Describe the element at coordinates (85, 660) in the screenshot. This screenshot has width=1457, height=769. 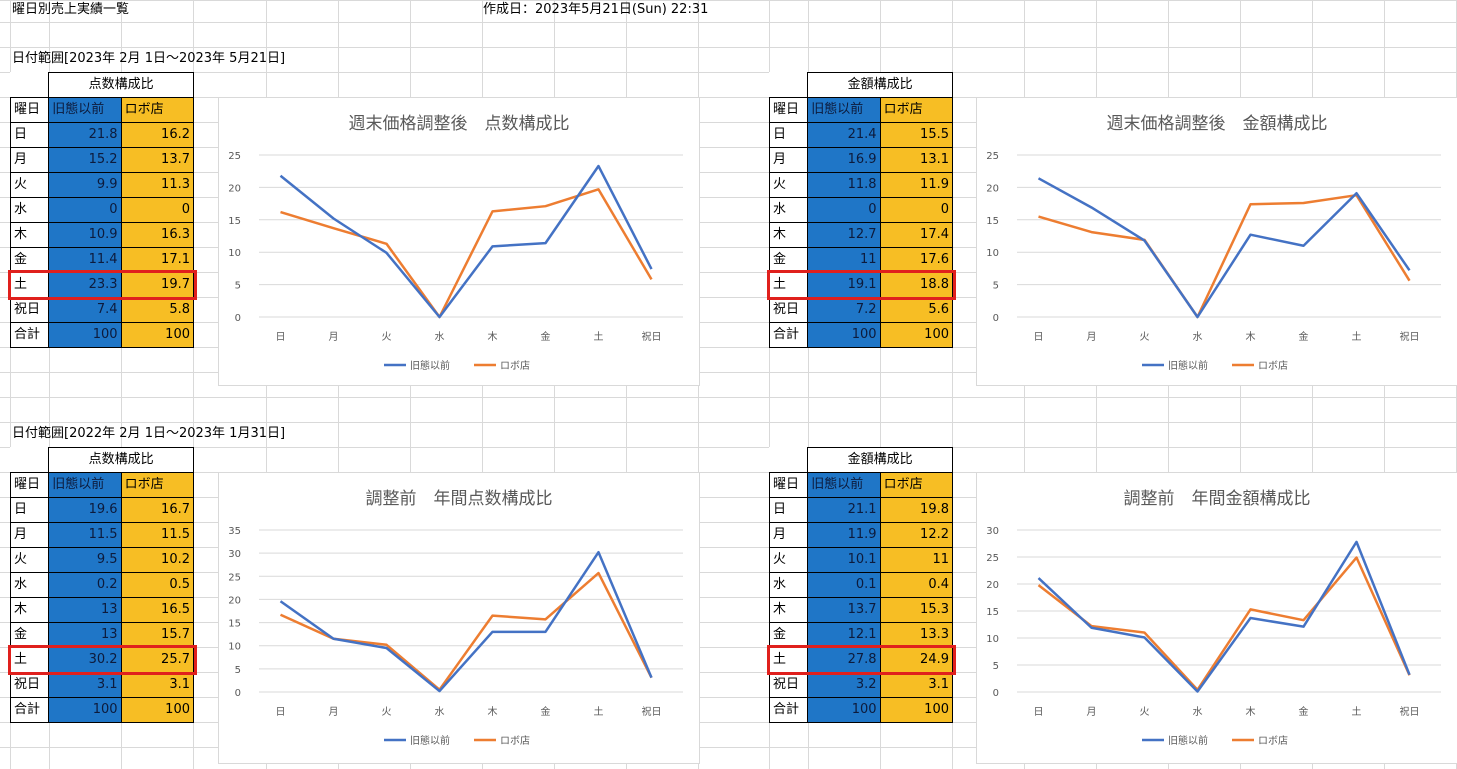
I see `old-store-value: 30.2` at that location.